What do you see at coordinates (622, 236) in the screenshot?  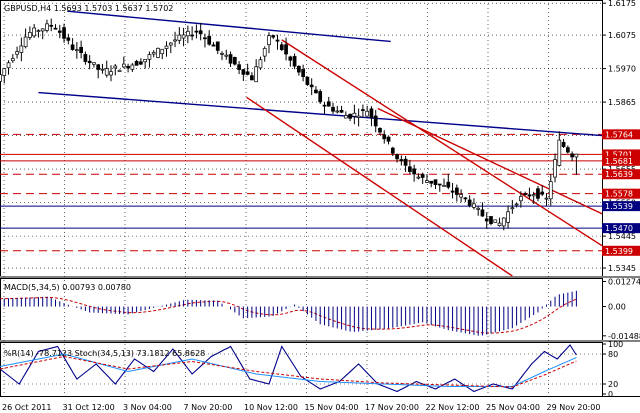 I see `y-tick-label: 1.5445` at bounding box center [622, 236].